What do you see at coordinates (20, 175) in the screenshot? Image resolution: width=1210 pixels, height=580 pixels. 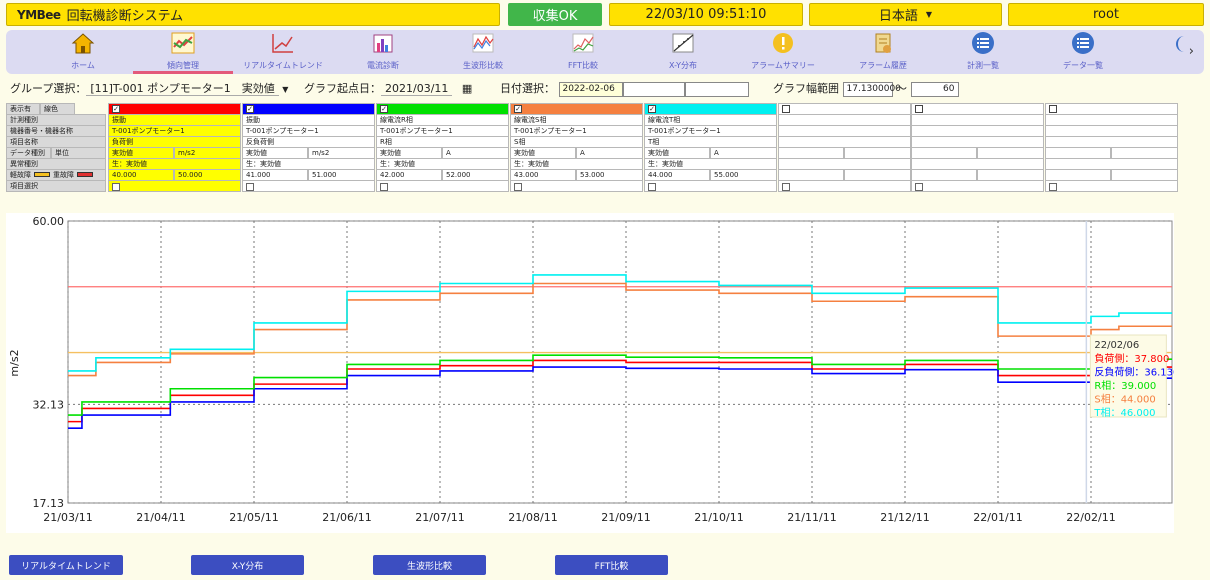 I see `hdr-minor: 軽故障` at bounding box center [20, 175].